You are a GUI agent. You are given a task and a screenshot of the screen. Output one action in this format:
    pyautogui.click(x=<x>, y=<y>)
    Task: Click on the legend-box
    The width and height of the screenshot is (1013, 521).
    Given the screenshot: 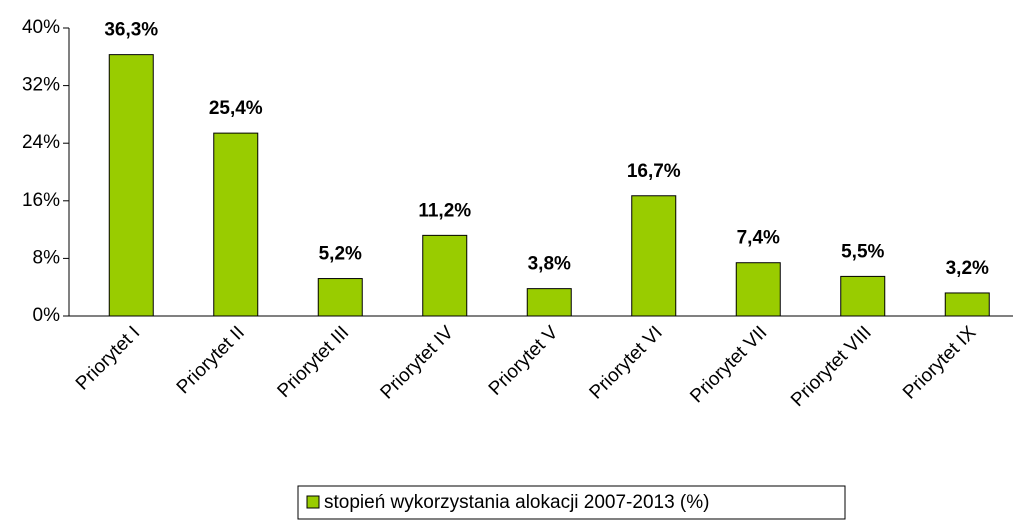 What is the action you would take?
    pyautogui.click(x=571, y=502)
    